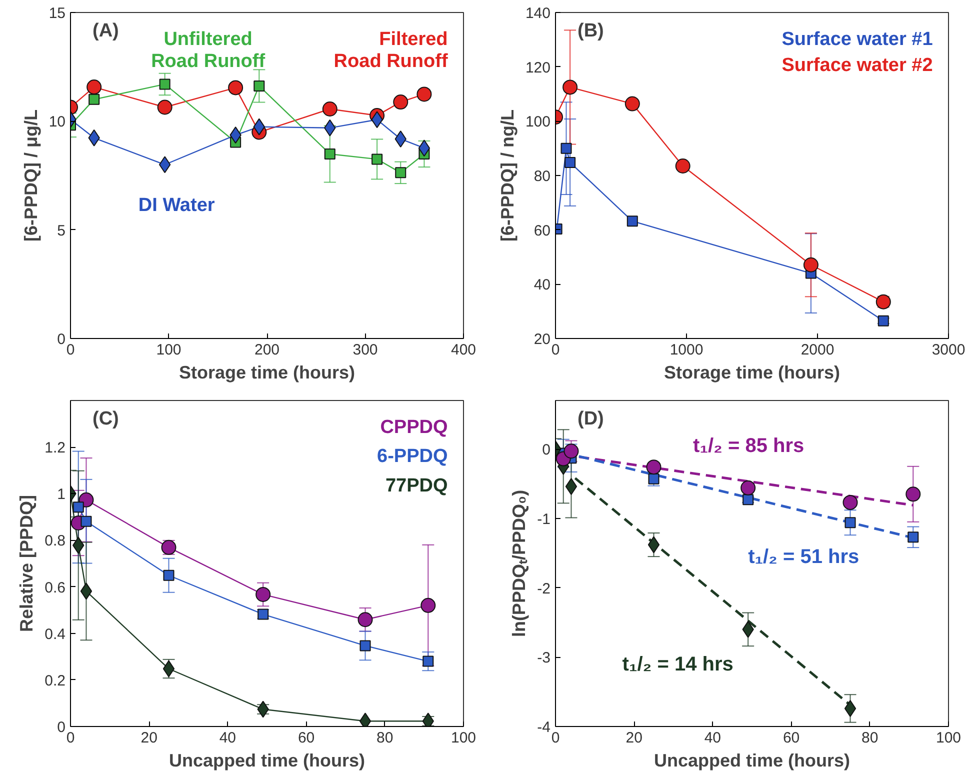  What do you see at coordinates (26, 563) in the screenshot?
I see `y-axis-title: Relative [PPDQ]` at bounding box center [26, 563].